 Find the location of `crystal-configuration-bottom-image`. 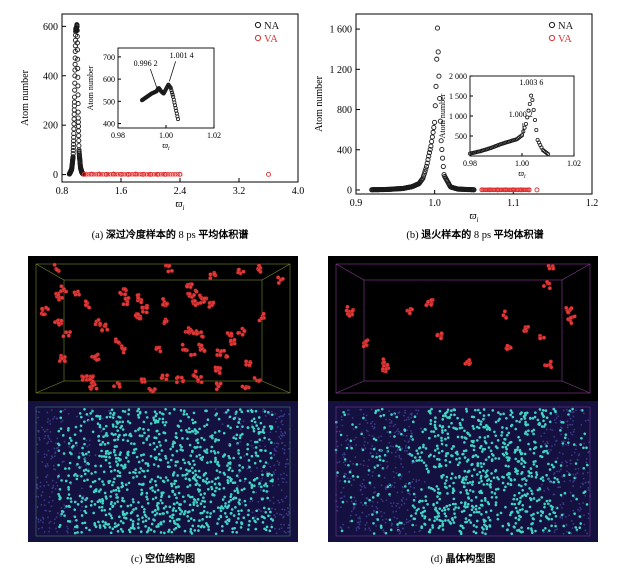

crystal-configuration-bottom-image is located at coordinates (463, 471).